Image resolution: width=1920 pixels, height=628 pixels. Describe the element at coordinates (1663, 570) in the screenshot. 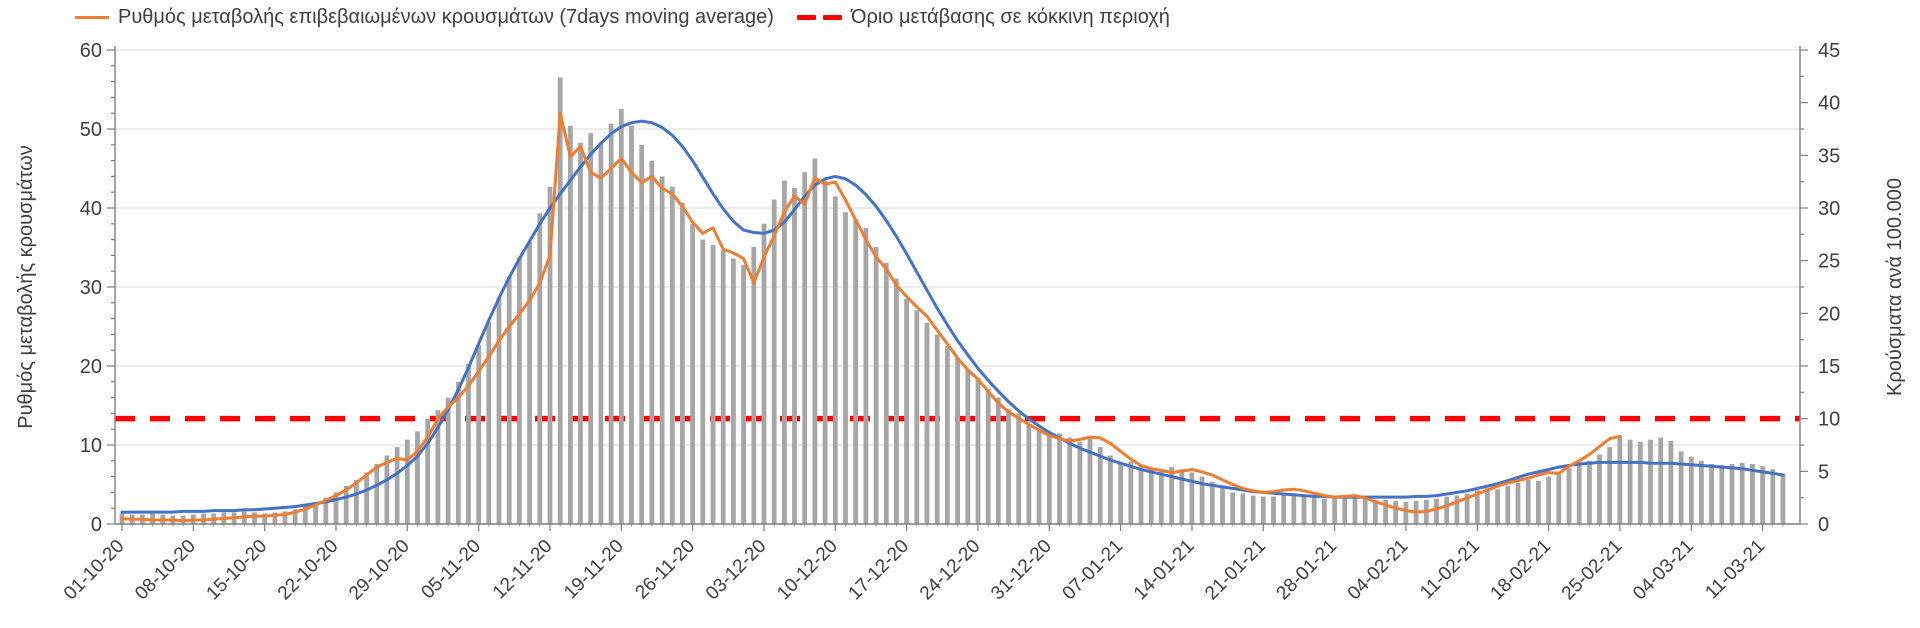

I see `x-axis-date-label: 04-03-21` at that location.